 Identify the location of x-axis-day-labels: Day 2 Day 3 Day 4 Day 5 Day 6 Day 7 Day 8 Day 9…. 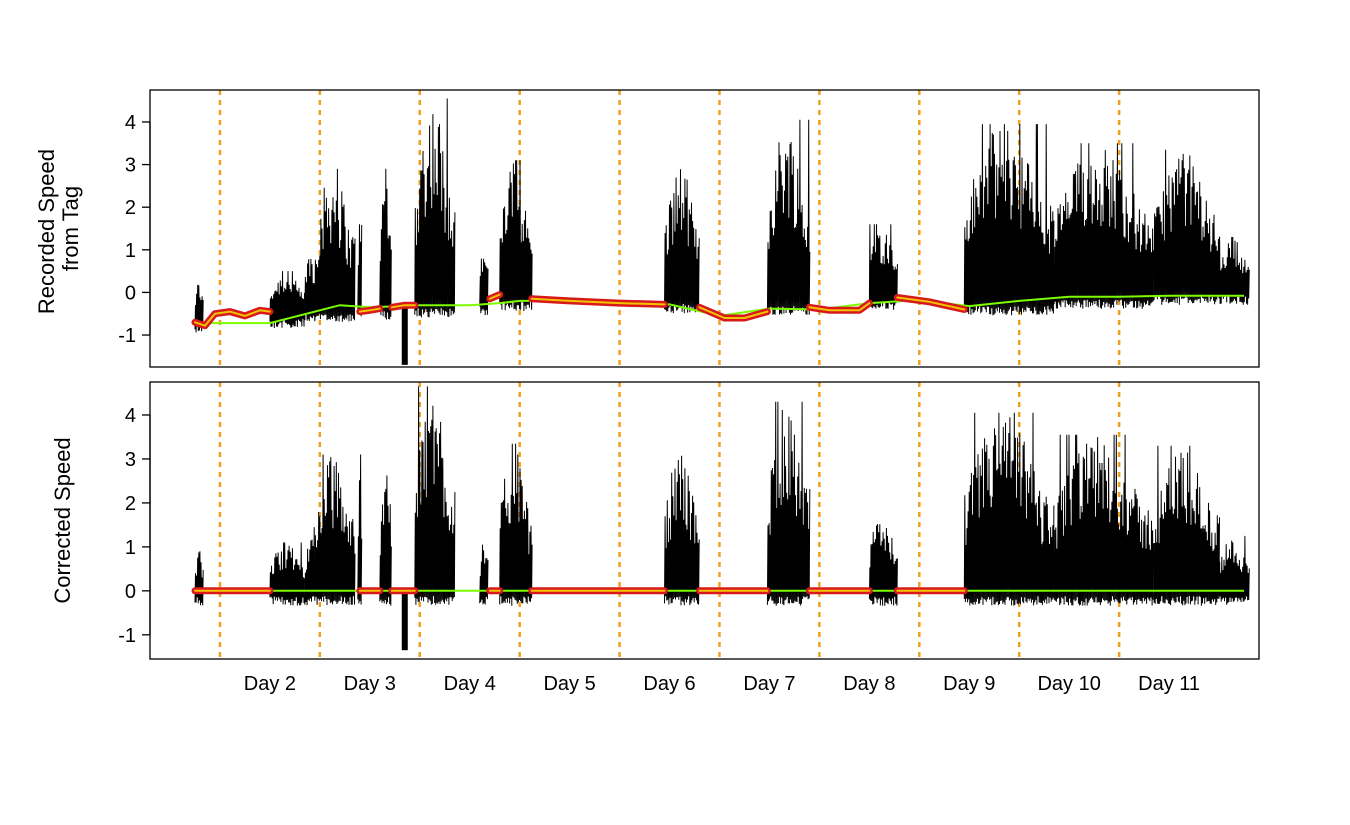
(722, 684).